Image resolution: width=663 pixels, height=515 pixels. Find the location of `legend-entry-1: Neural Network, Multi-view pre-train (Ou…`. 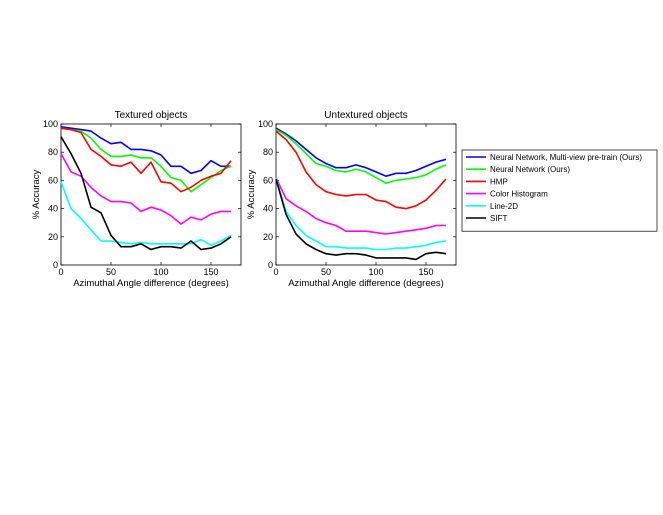

legend-entry-1: Neural Network, Multi-view pre-train (Ou… is located at coordinates (566, 157).